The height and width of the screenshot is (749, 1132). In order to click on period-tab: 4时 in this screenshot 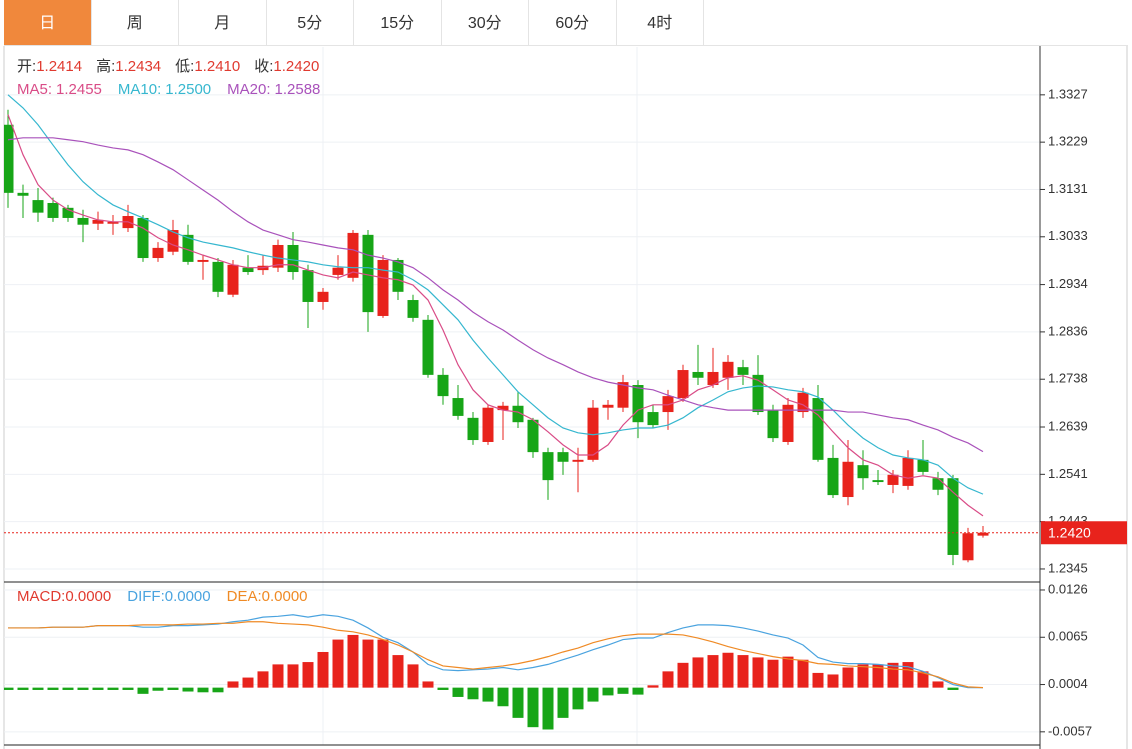, I will do `click(660, 22)`.